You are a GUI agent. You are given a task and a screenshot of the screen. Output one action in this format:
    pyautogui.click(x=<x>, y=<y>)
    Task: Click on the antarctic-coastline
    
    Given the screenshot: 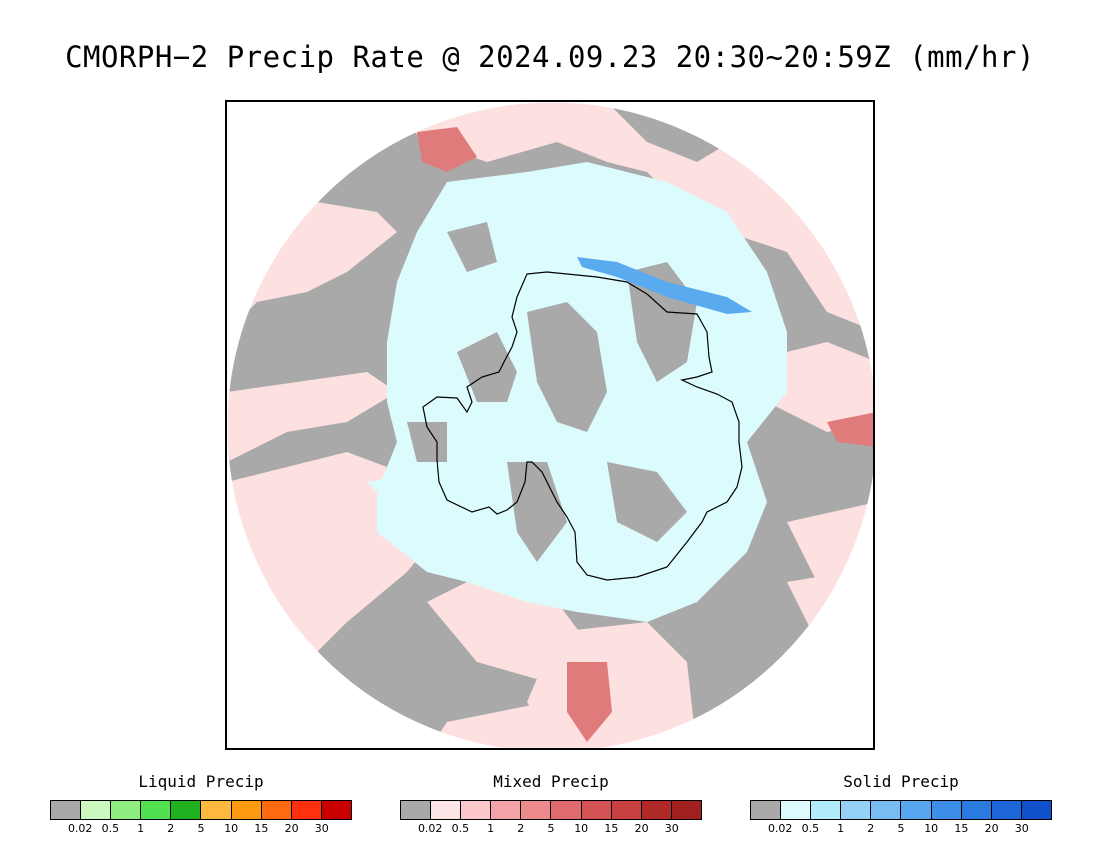 What is the action you would take?
    pyautogui.click(x=582, y=426)
    